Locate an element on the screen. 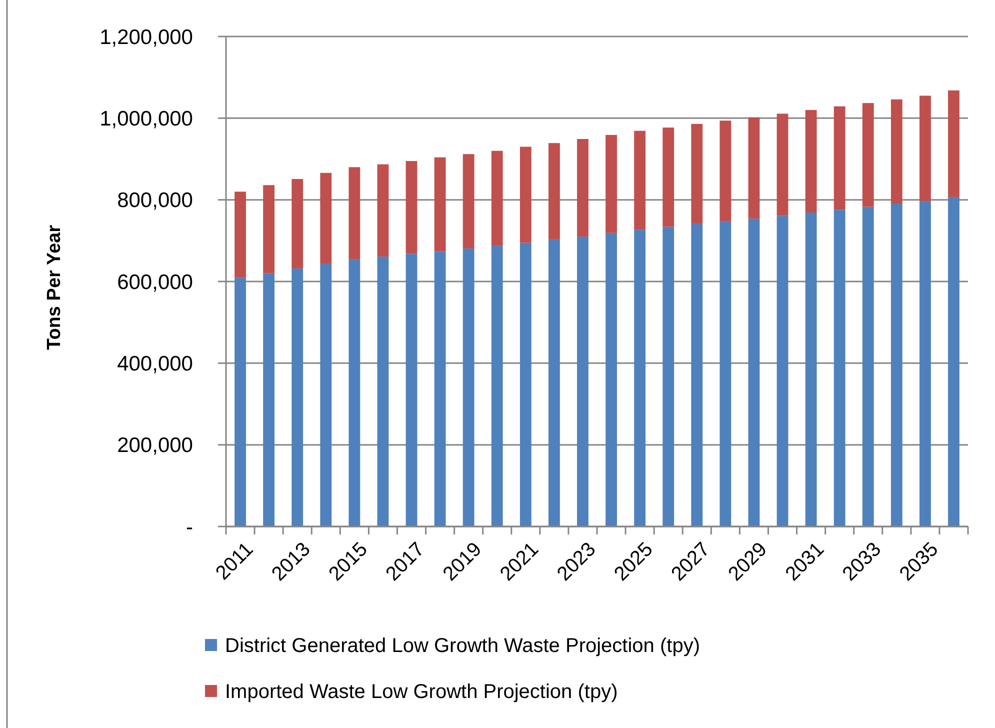 This screenshot has height=728, width=995. y-tick-label: 800,000 is located at coordinates (155, 200).